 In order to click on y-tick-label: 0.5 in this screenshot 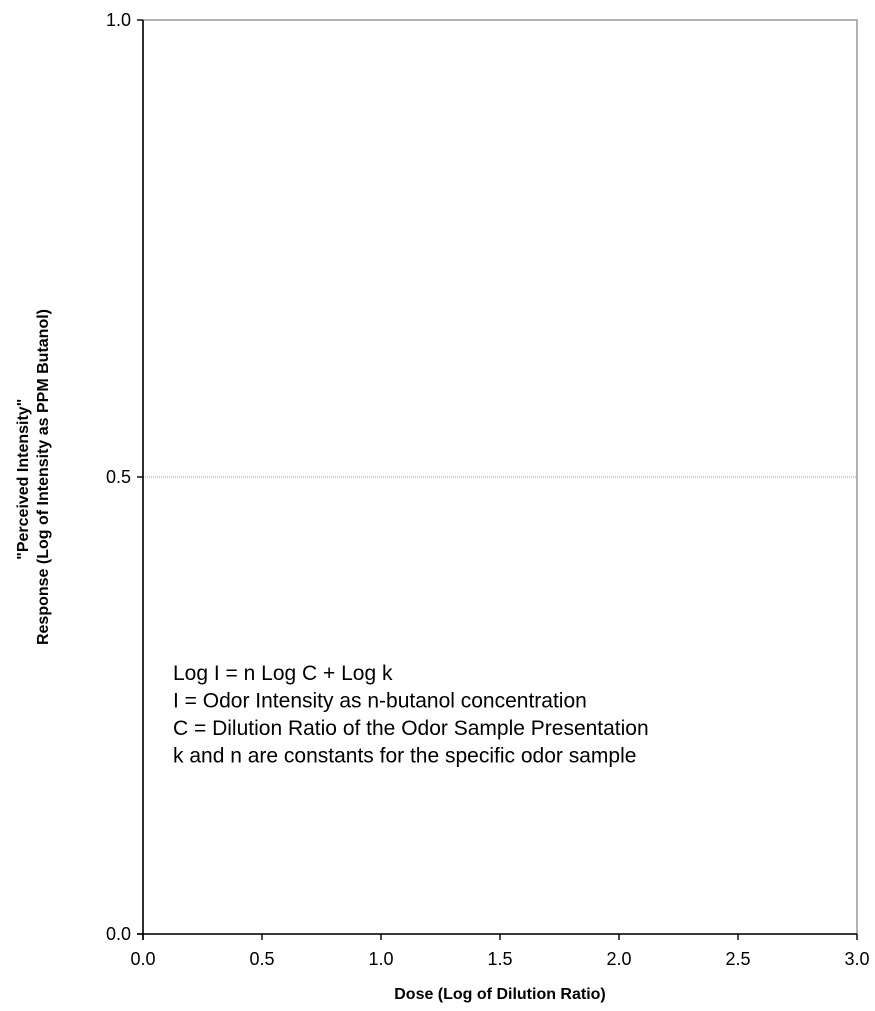, I will do `click(118, 477)`.